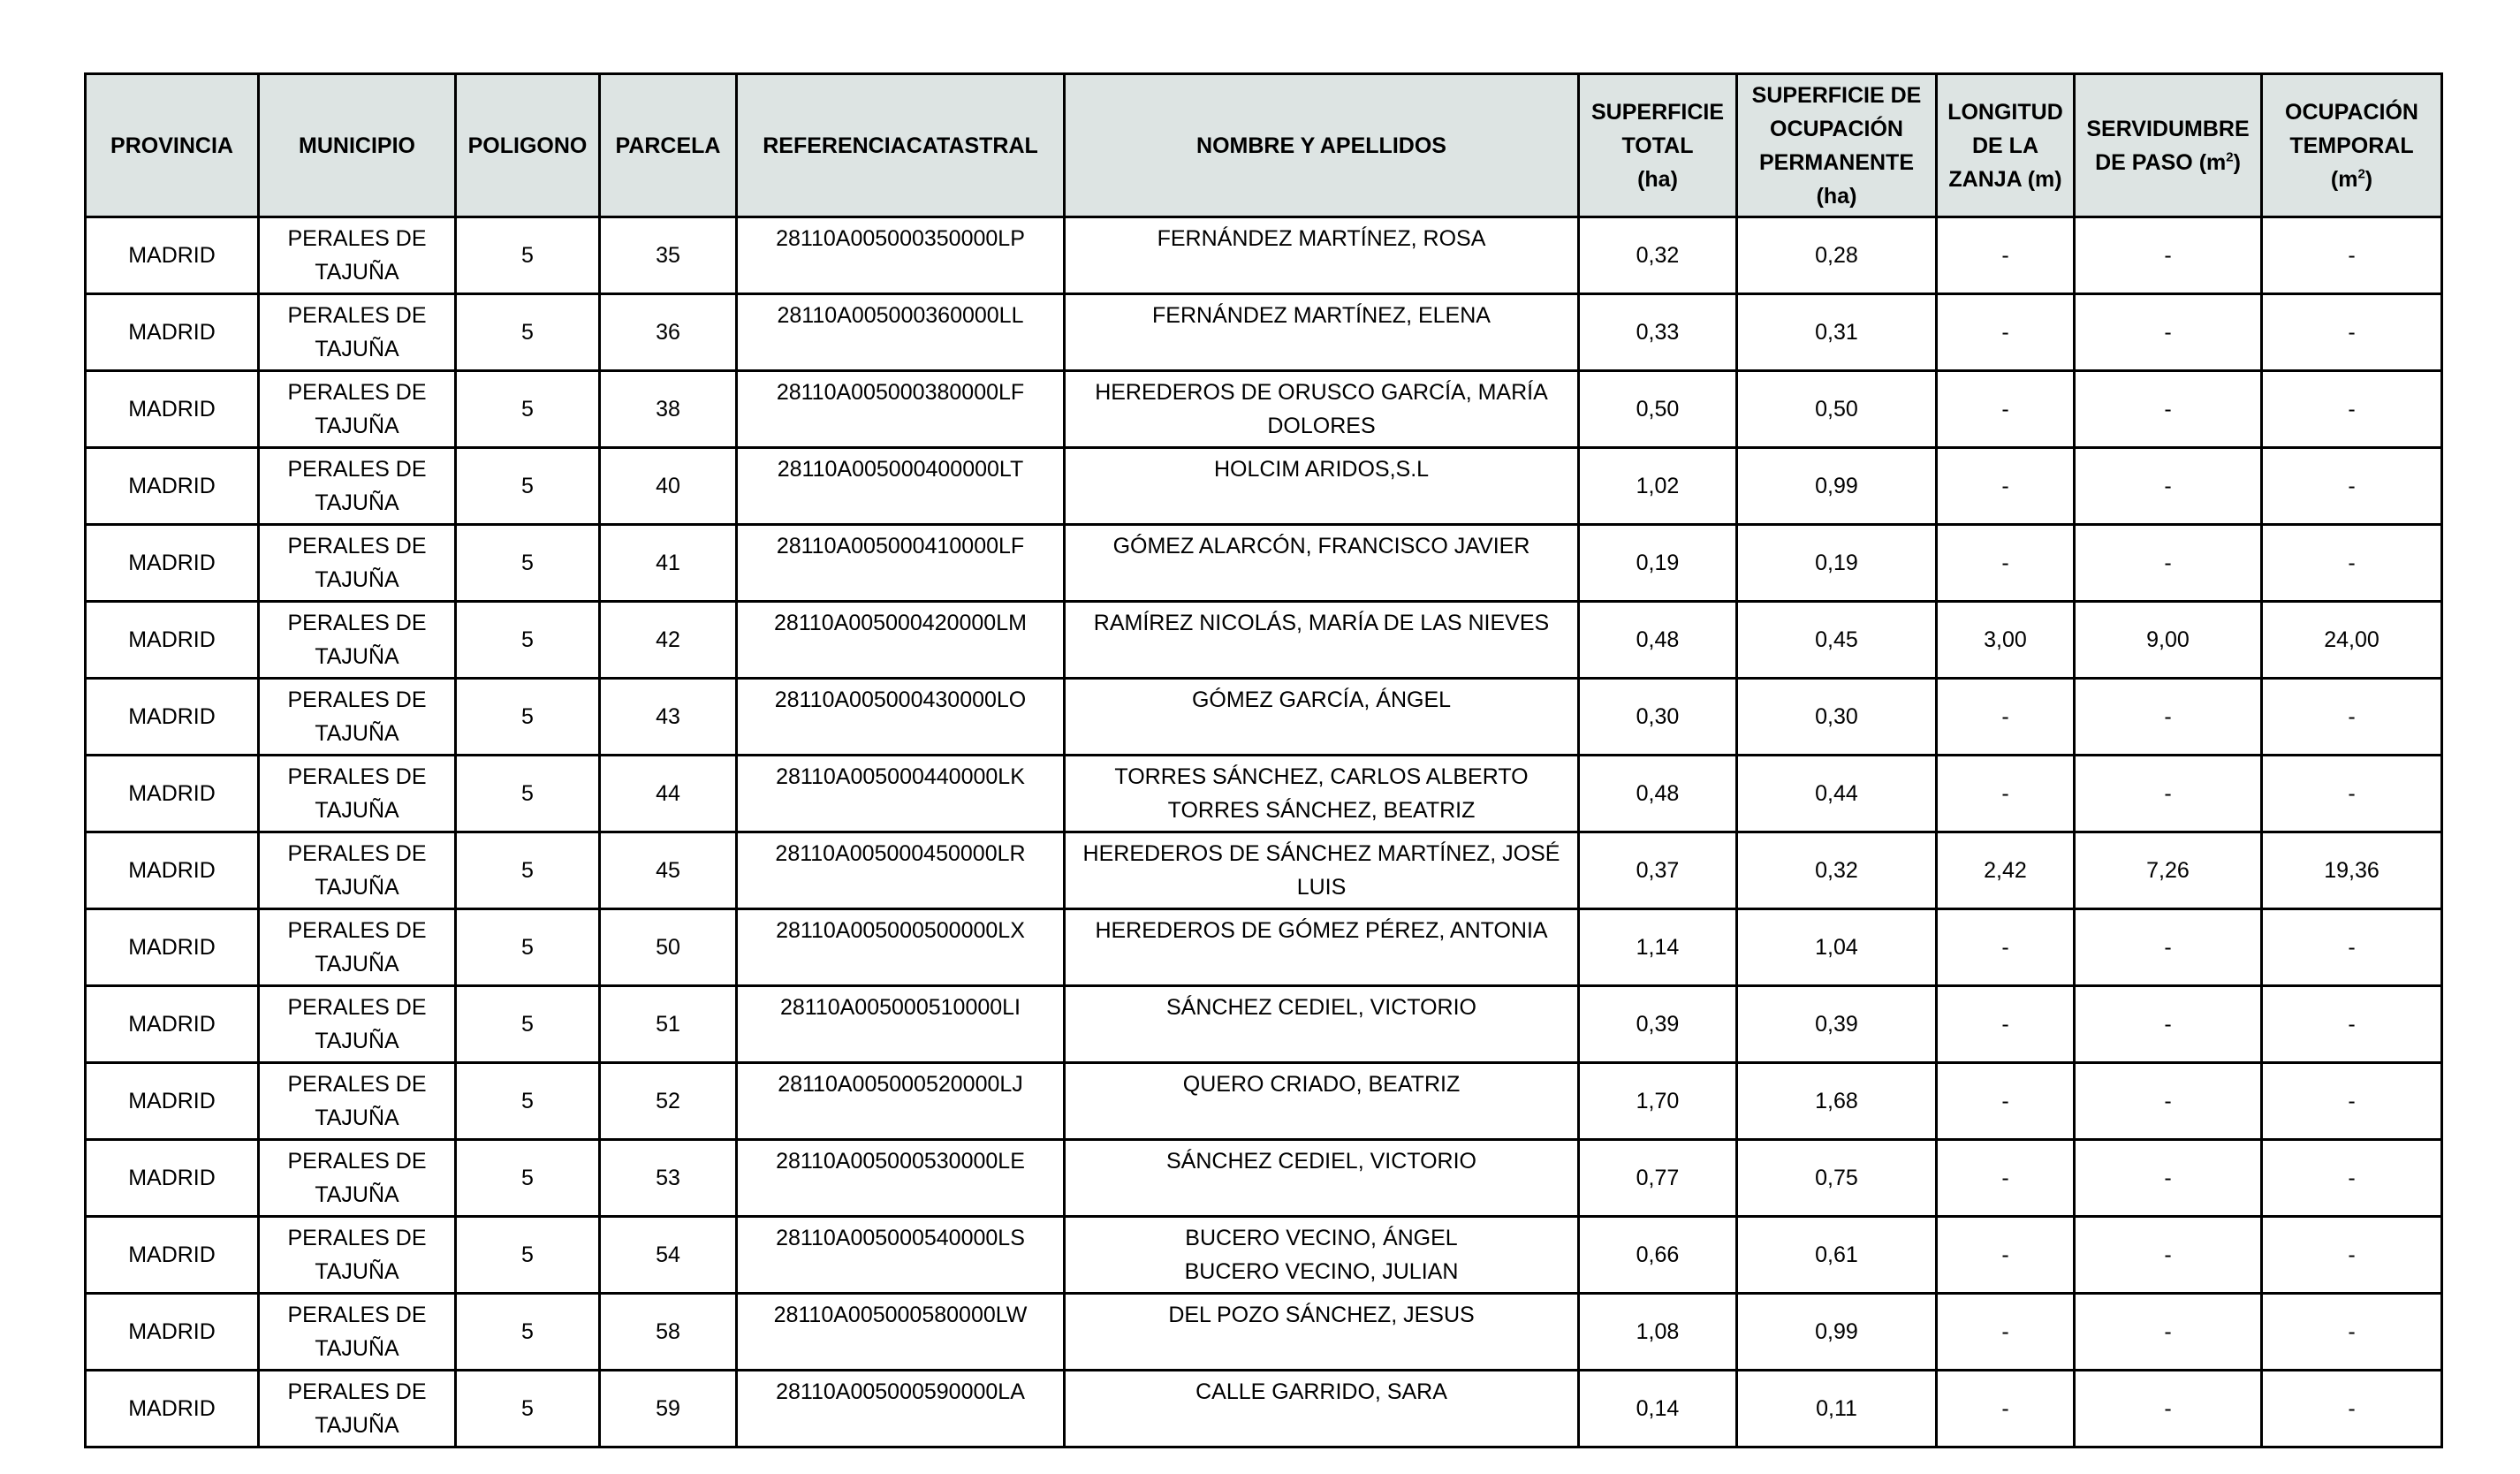 The width and height of the screenshot is (2520, 1474). I want to click on cell-superficie-ocupacion-permanente: 1,68, so click(1836, 1101).